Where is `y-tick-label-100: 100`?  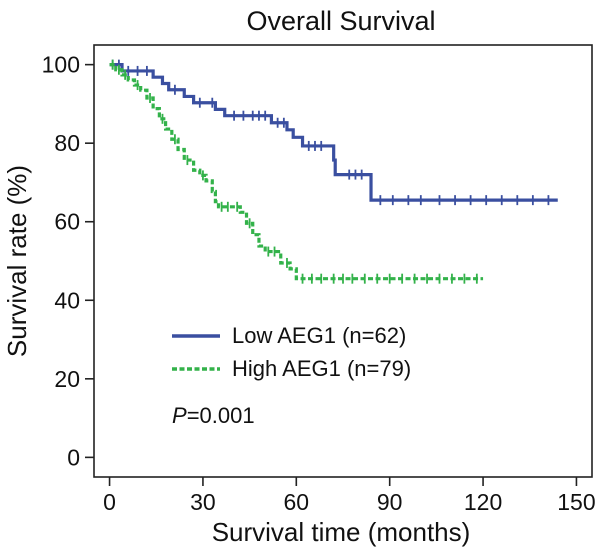
y-tick-label-100: 100 is located at coordinates (61, 65).